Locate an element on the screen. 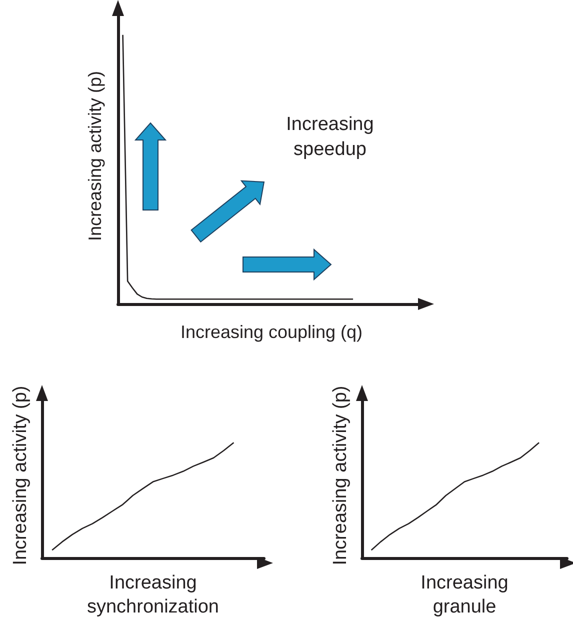 The image size is (573, 624). x-axis-title: Increasing synchronization is located at coordinates (153, 595).